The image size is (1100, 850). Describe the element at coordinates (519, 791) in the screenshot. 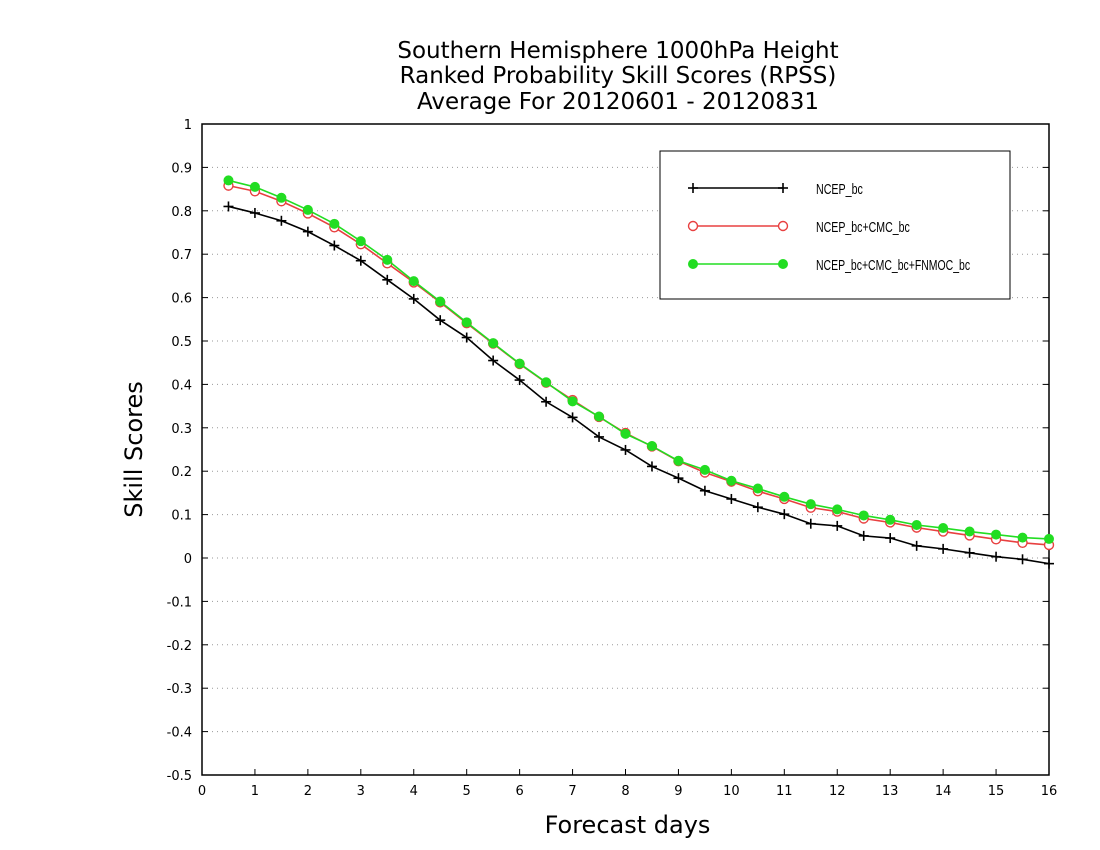

I see `x-tick-label: 6` at that location.